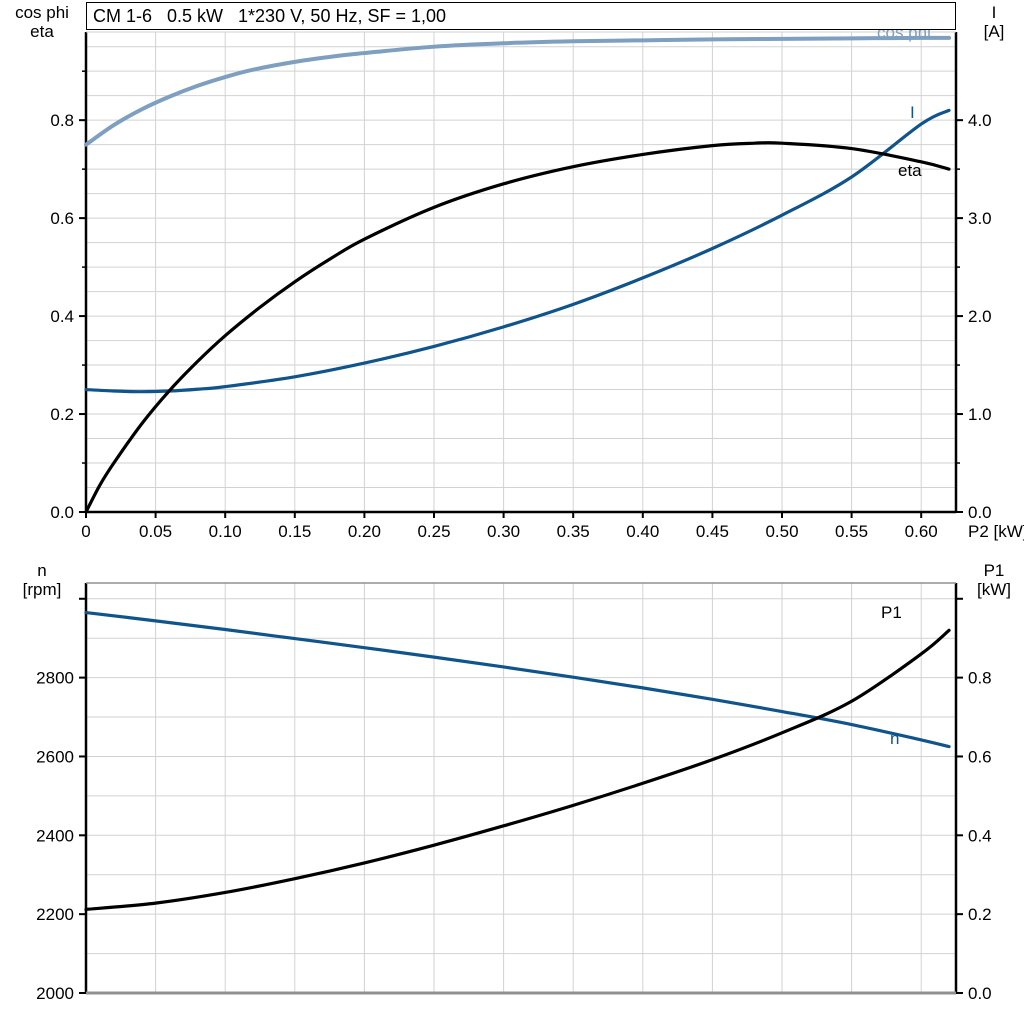 This screenshot has height=1024, width=1024. Describe the element at coordinates (270, 15) in the screenshot. I see `chart-title: CM 1-6 0.5 kW 1*230 V, 50 Hz, SF = 1,00` at that location.